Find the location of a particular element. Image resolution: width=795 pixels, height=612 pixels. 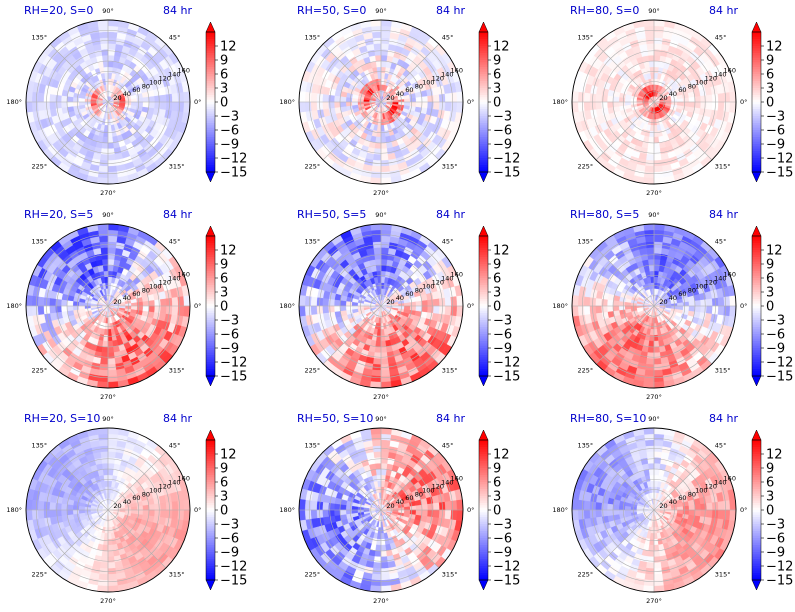

colorbar-tick-label: −9 is located at coordinates (502, 349).